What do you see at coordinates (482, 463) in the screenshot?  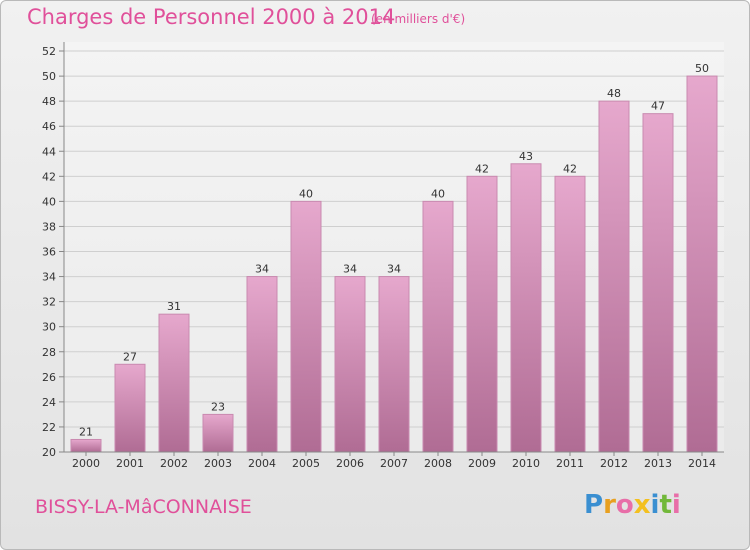 I see `x-tick-label: 2009` at bounding box center [482, 463].